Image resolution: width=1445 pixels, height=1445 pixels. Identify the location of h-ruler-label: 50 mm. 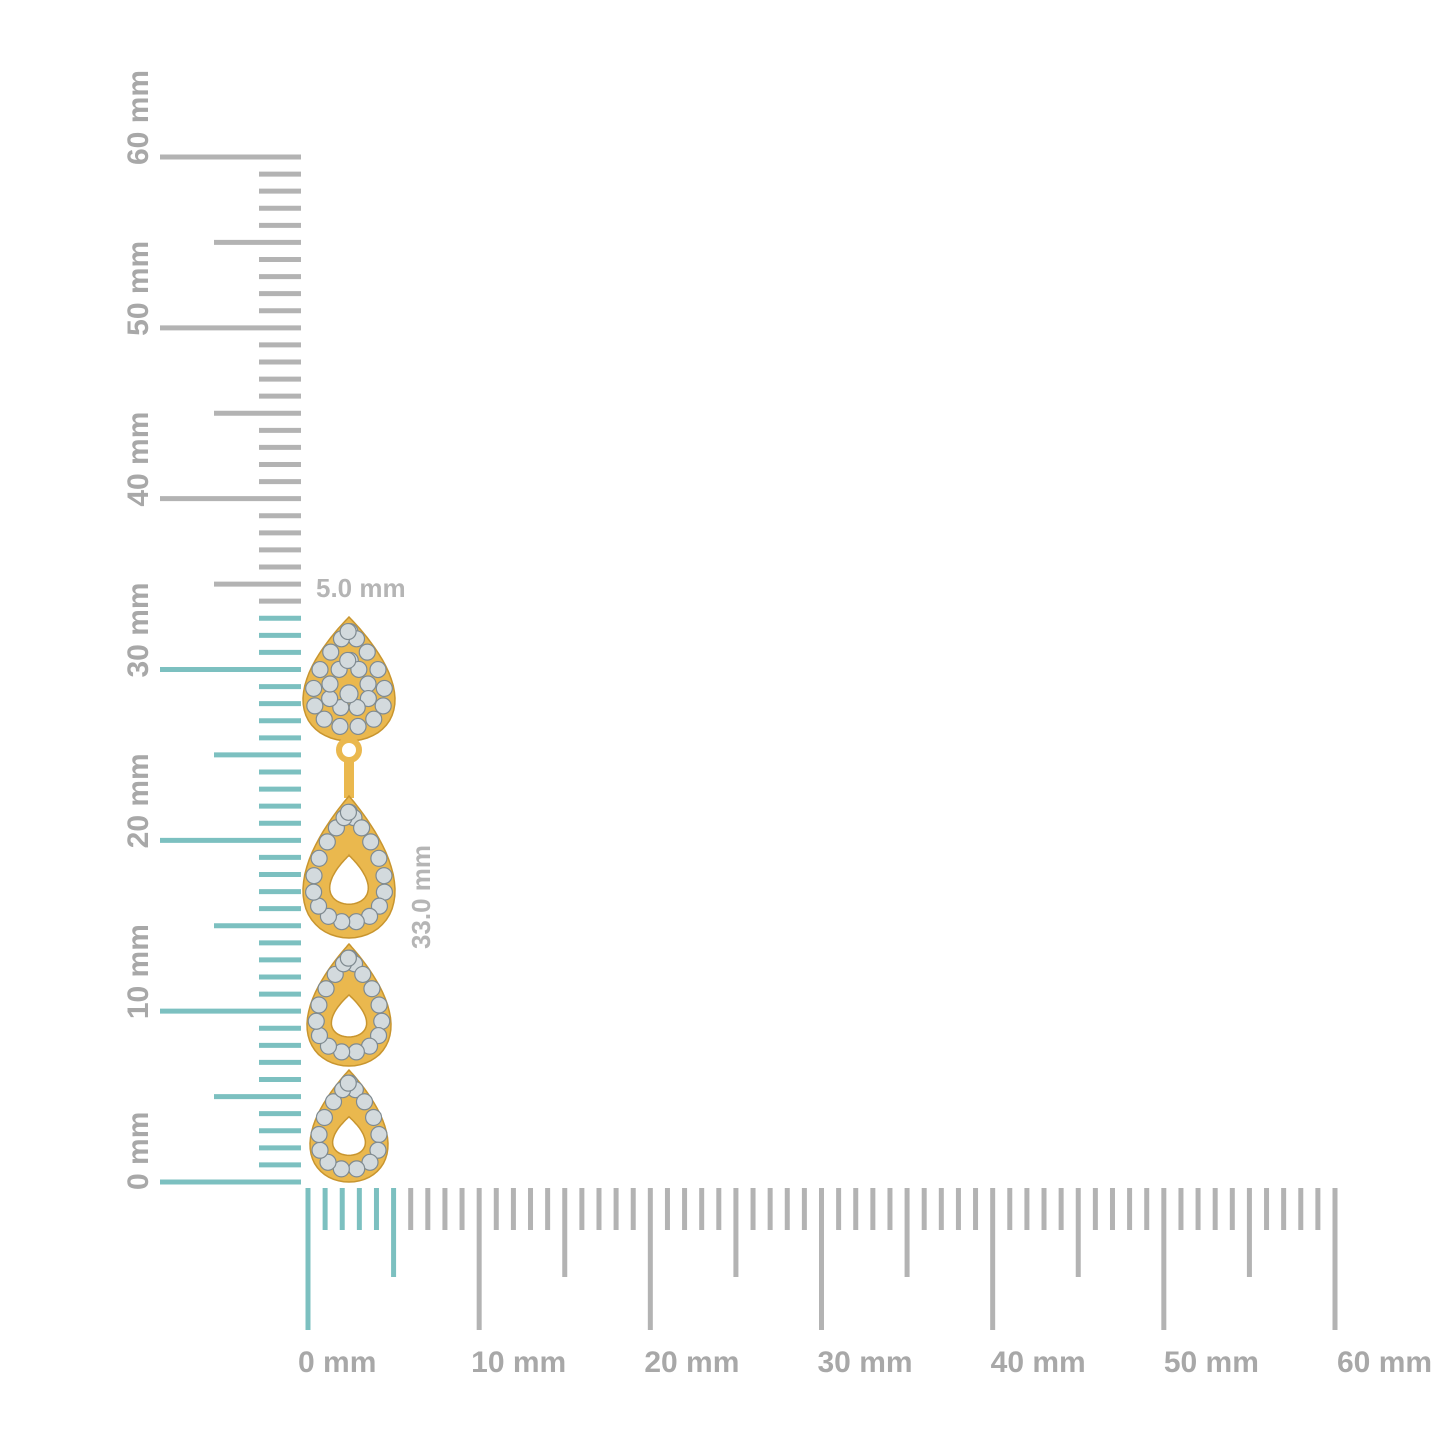
(1211, 1362).